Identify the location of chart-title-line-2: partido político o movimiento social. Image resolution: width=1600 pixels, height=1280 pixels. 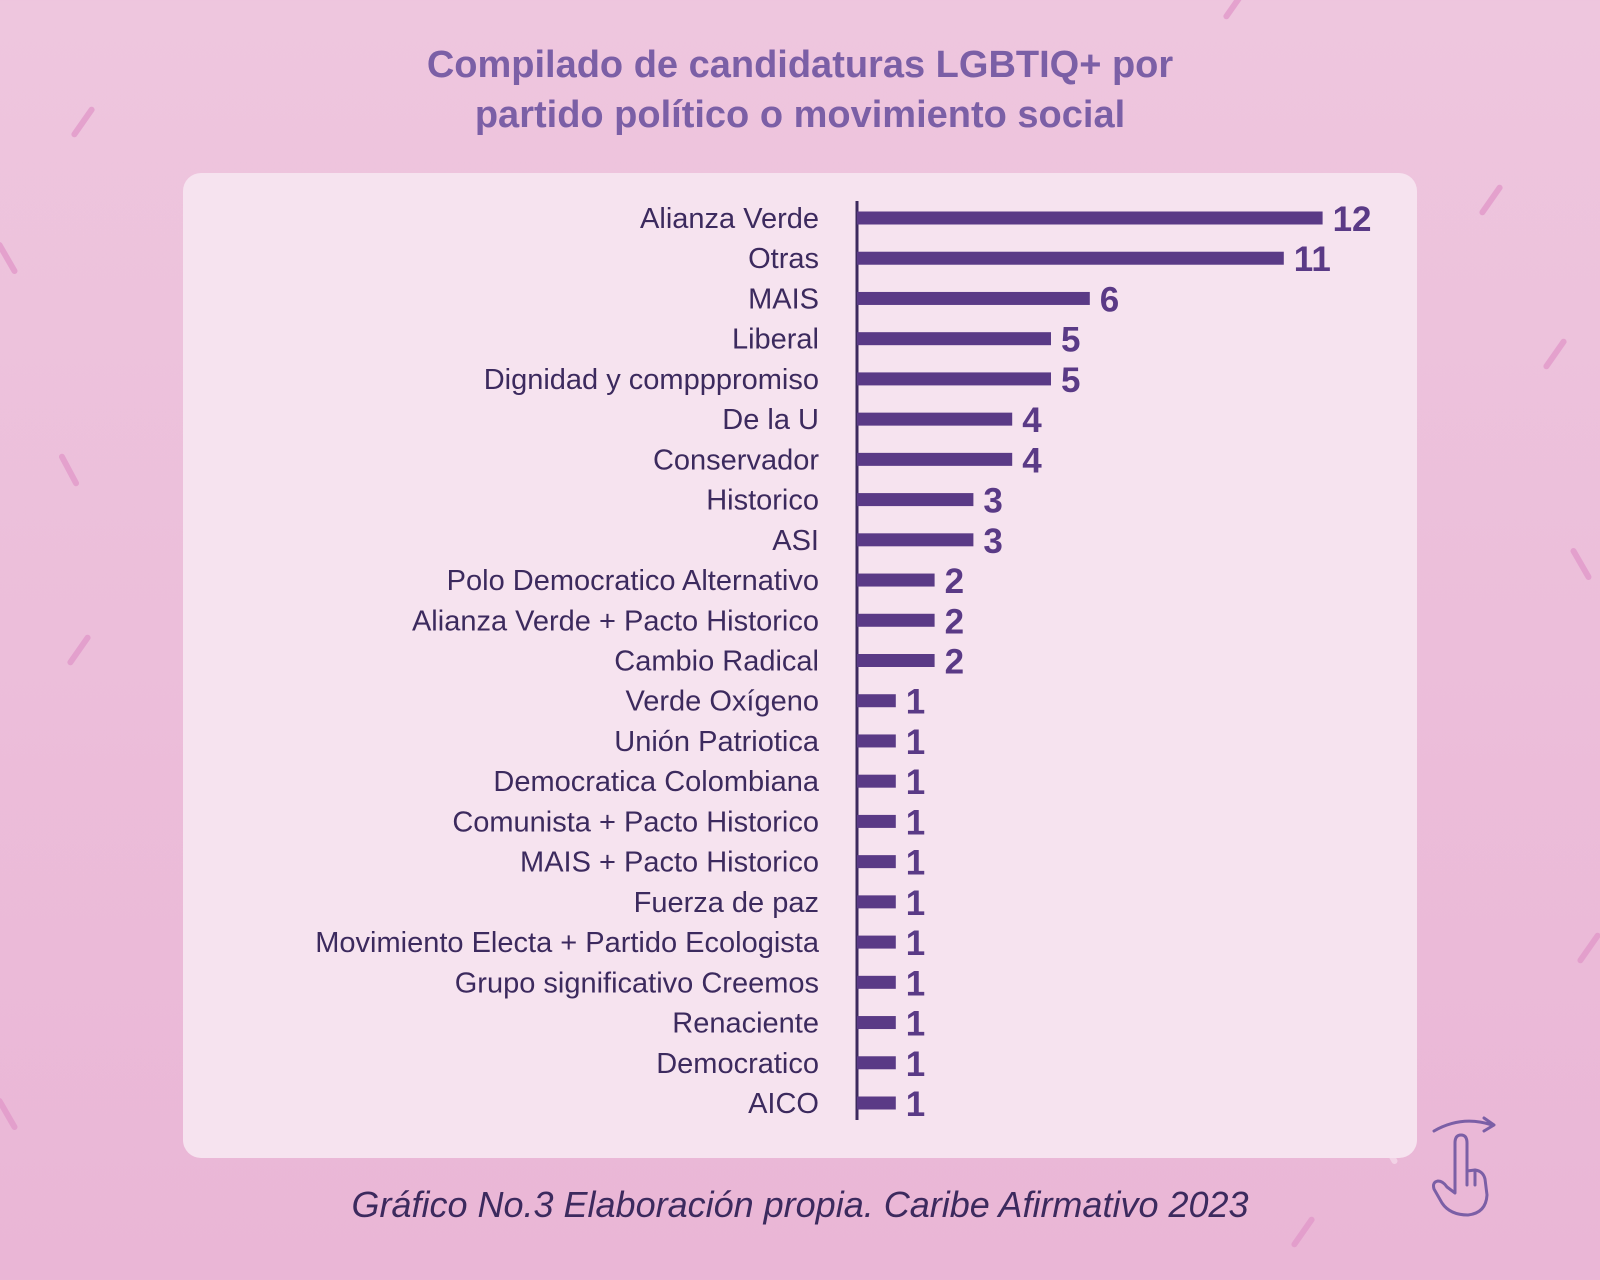
(800, 115).